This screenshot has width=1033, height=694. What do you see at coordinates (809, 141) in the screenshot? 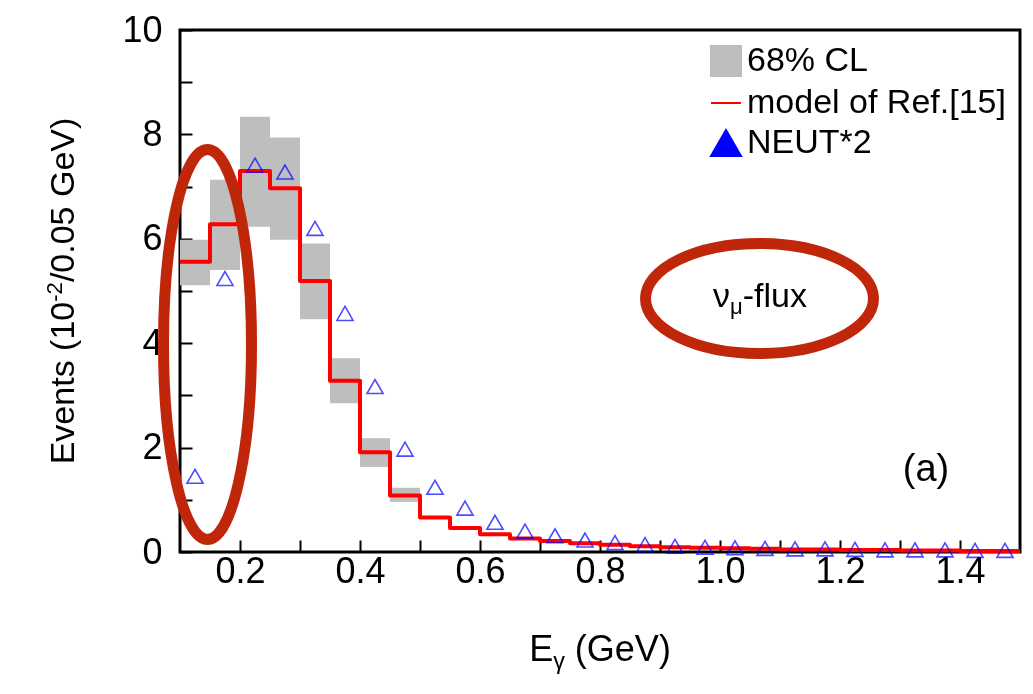
I see `legend-label: NEUT*2` at bounding box center [809, 141].